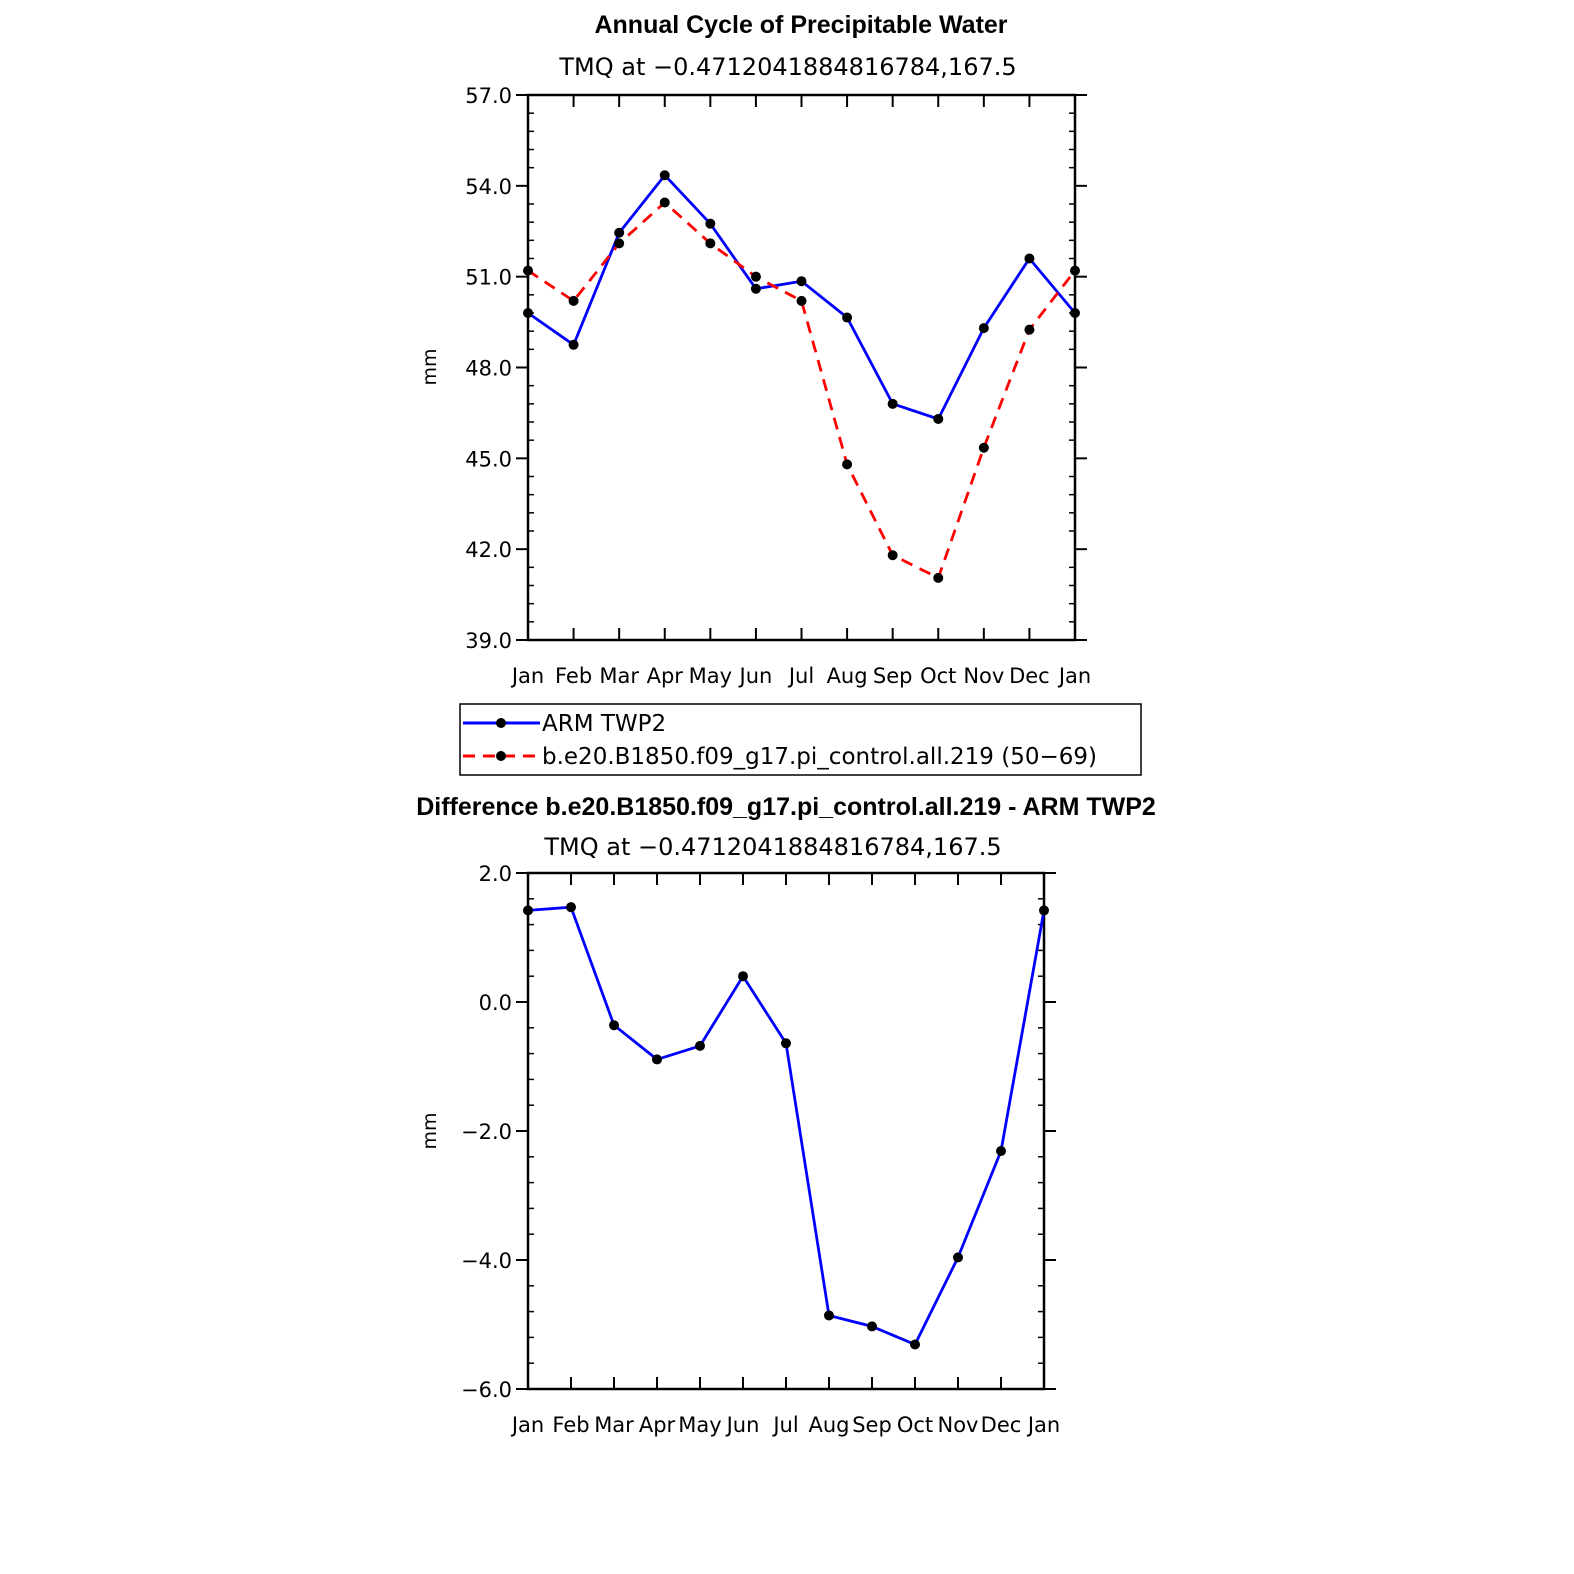  I want to click on legend-marker-arm-twp2, so click(501, 723).